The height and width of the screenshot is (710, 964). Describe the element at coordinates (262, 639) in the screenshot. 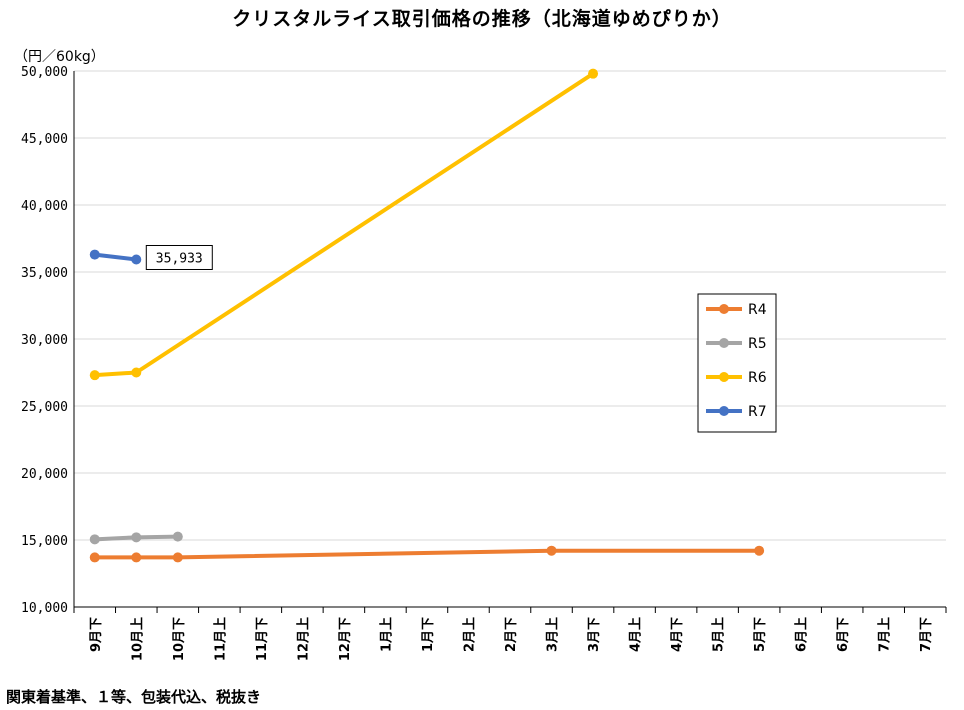

I see `x-tick-label: 11月下` at that location.